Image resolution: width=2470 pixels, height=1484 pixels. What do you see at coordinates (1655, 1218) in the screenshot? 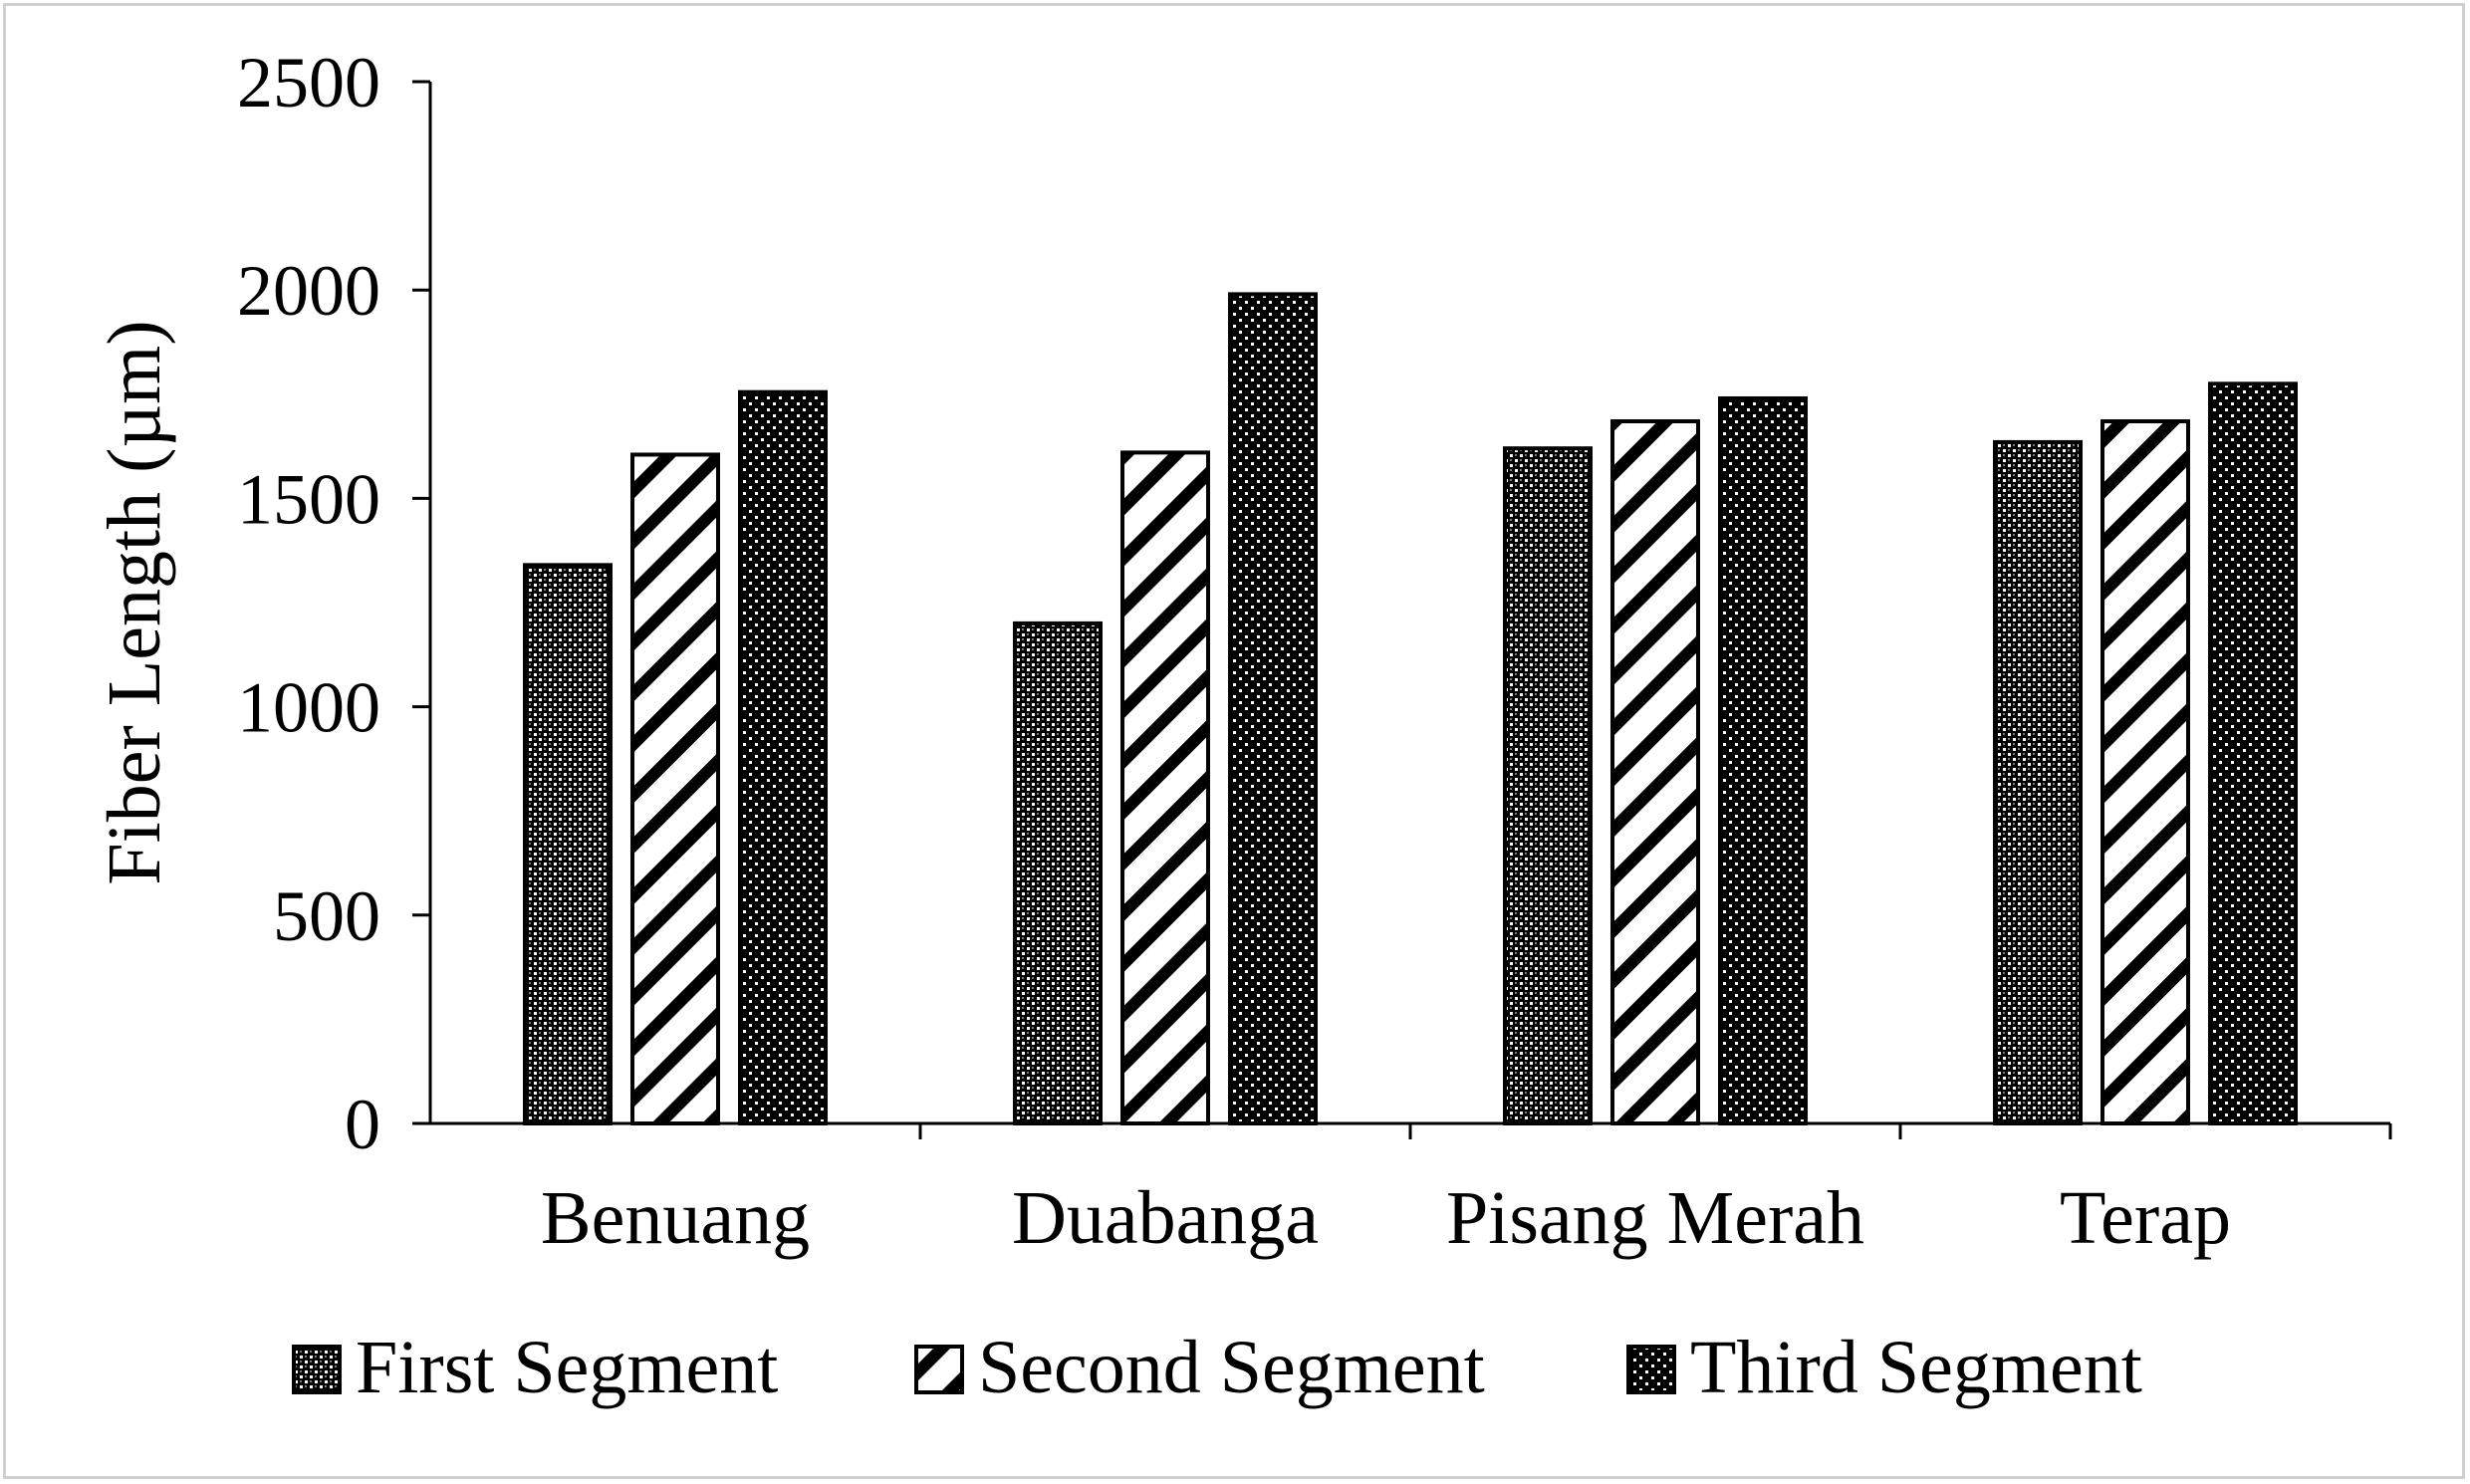
I see `x-tick-label: Pisang Merah` at bounding box center [1655, 1218].